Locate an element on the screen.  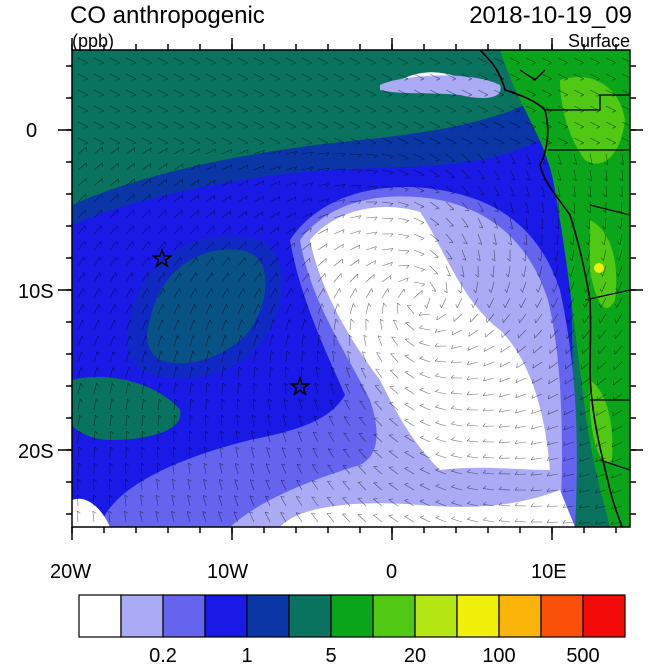
colorbar-label: 0.2 is located at coordinates (163, 656).